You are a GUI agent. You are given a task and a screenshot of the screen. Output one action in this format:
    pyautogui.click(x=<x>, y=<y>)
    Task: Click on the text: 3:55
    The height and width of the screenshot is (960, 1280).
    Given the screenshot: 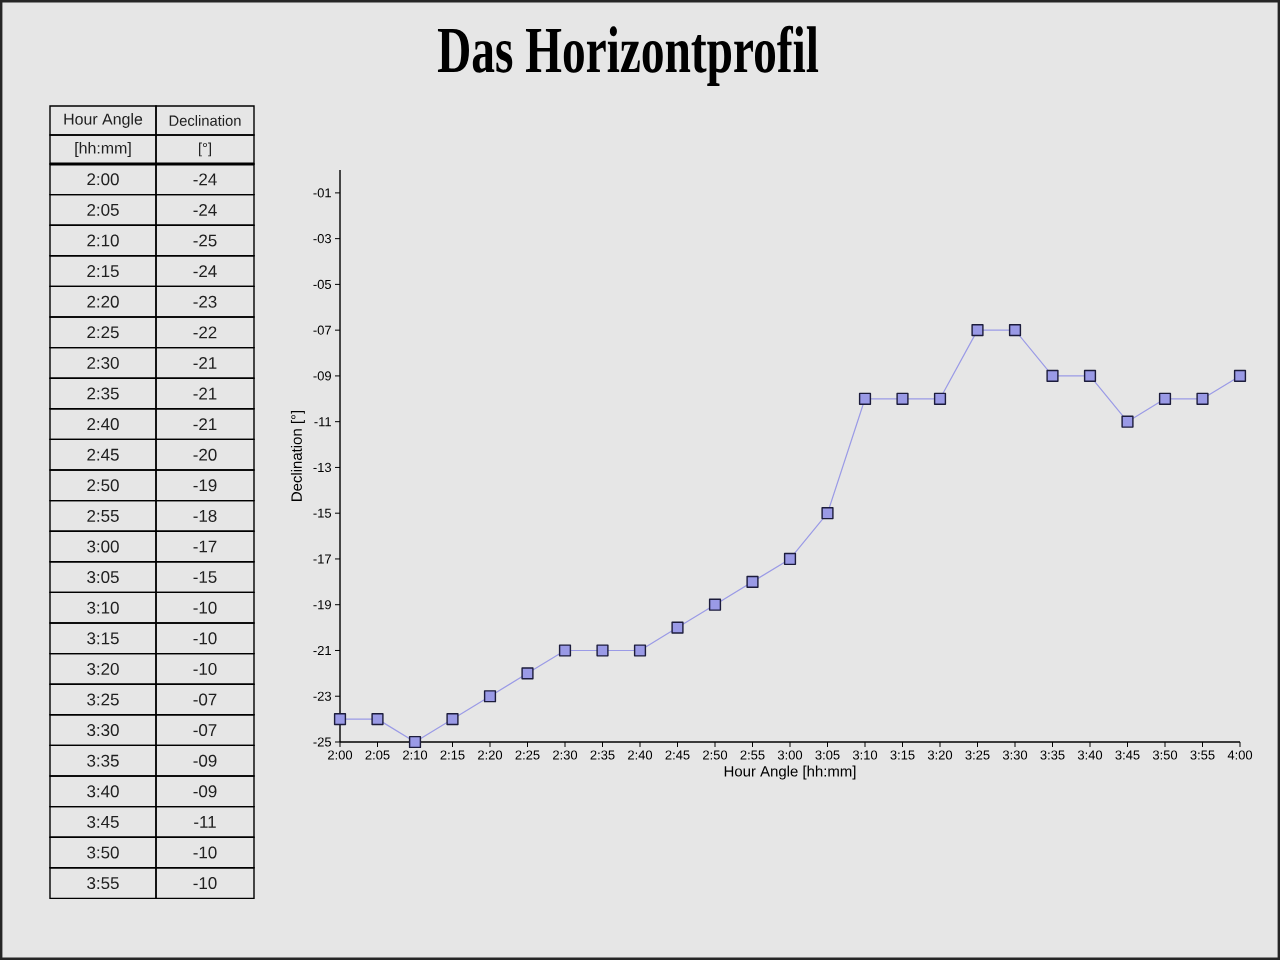 What is the action you would take?
    pyautogui.click(x=103, y=883)
    